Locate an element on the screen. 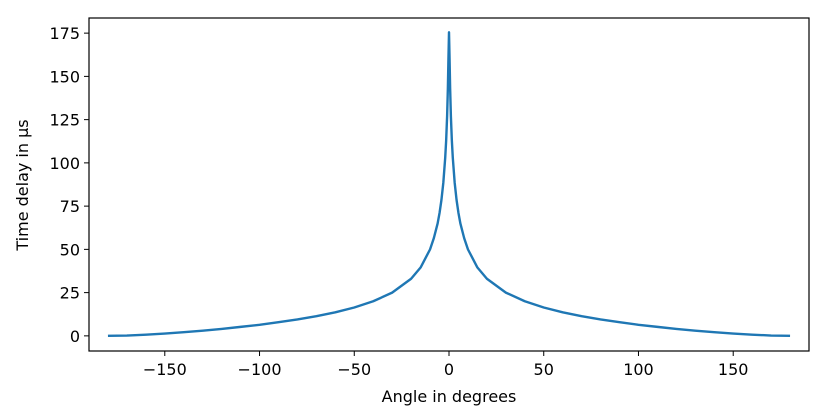 The height and width of the screenshot is (420, 830). y-tick-label: 100 is located at coordinates (64, 163).